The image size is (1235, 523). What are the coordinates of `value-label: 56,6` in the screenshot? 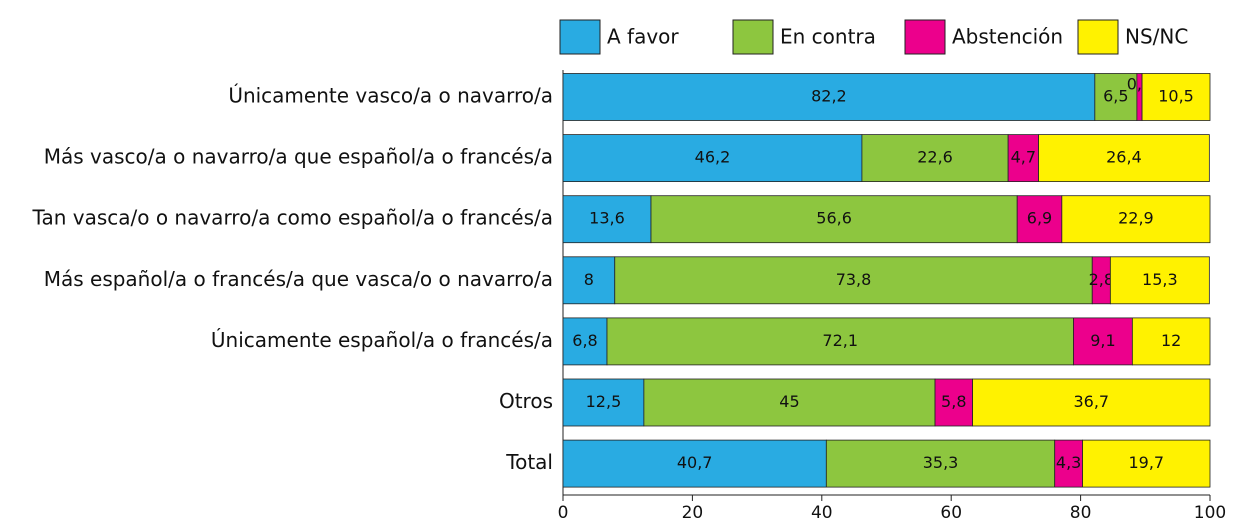 It's located at (834, 218).